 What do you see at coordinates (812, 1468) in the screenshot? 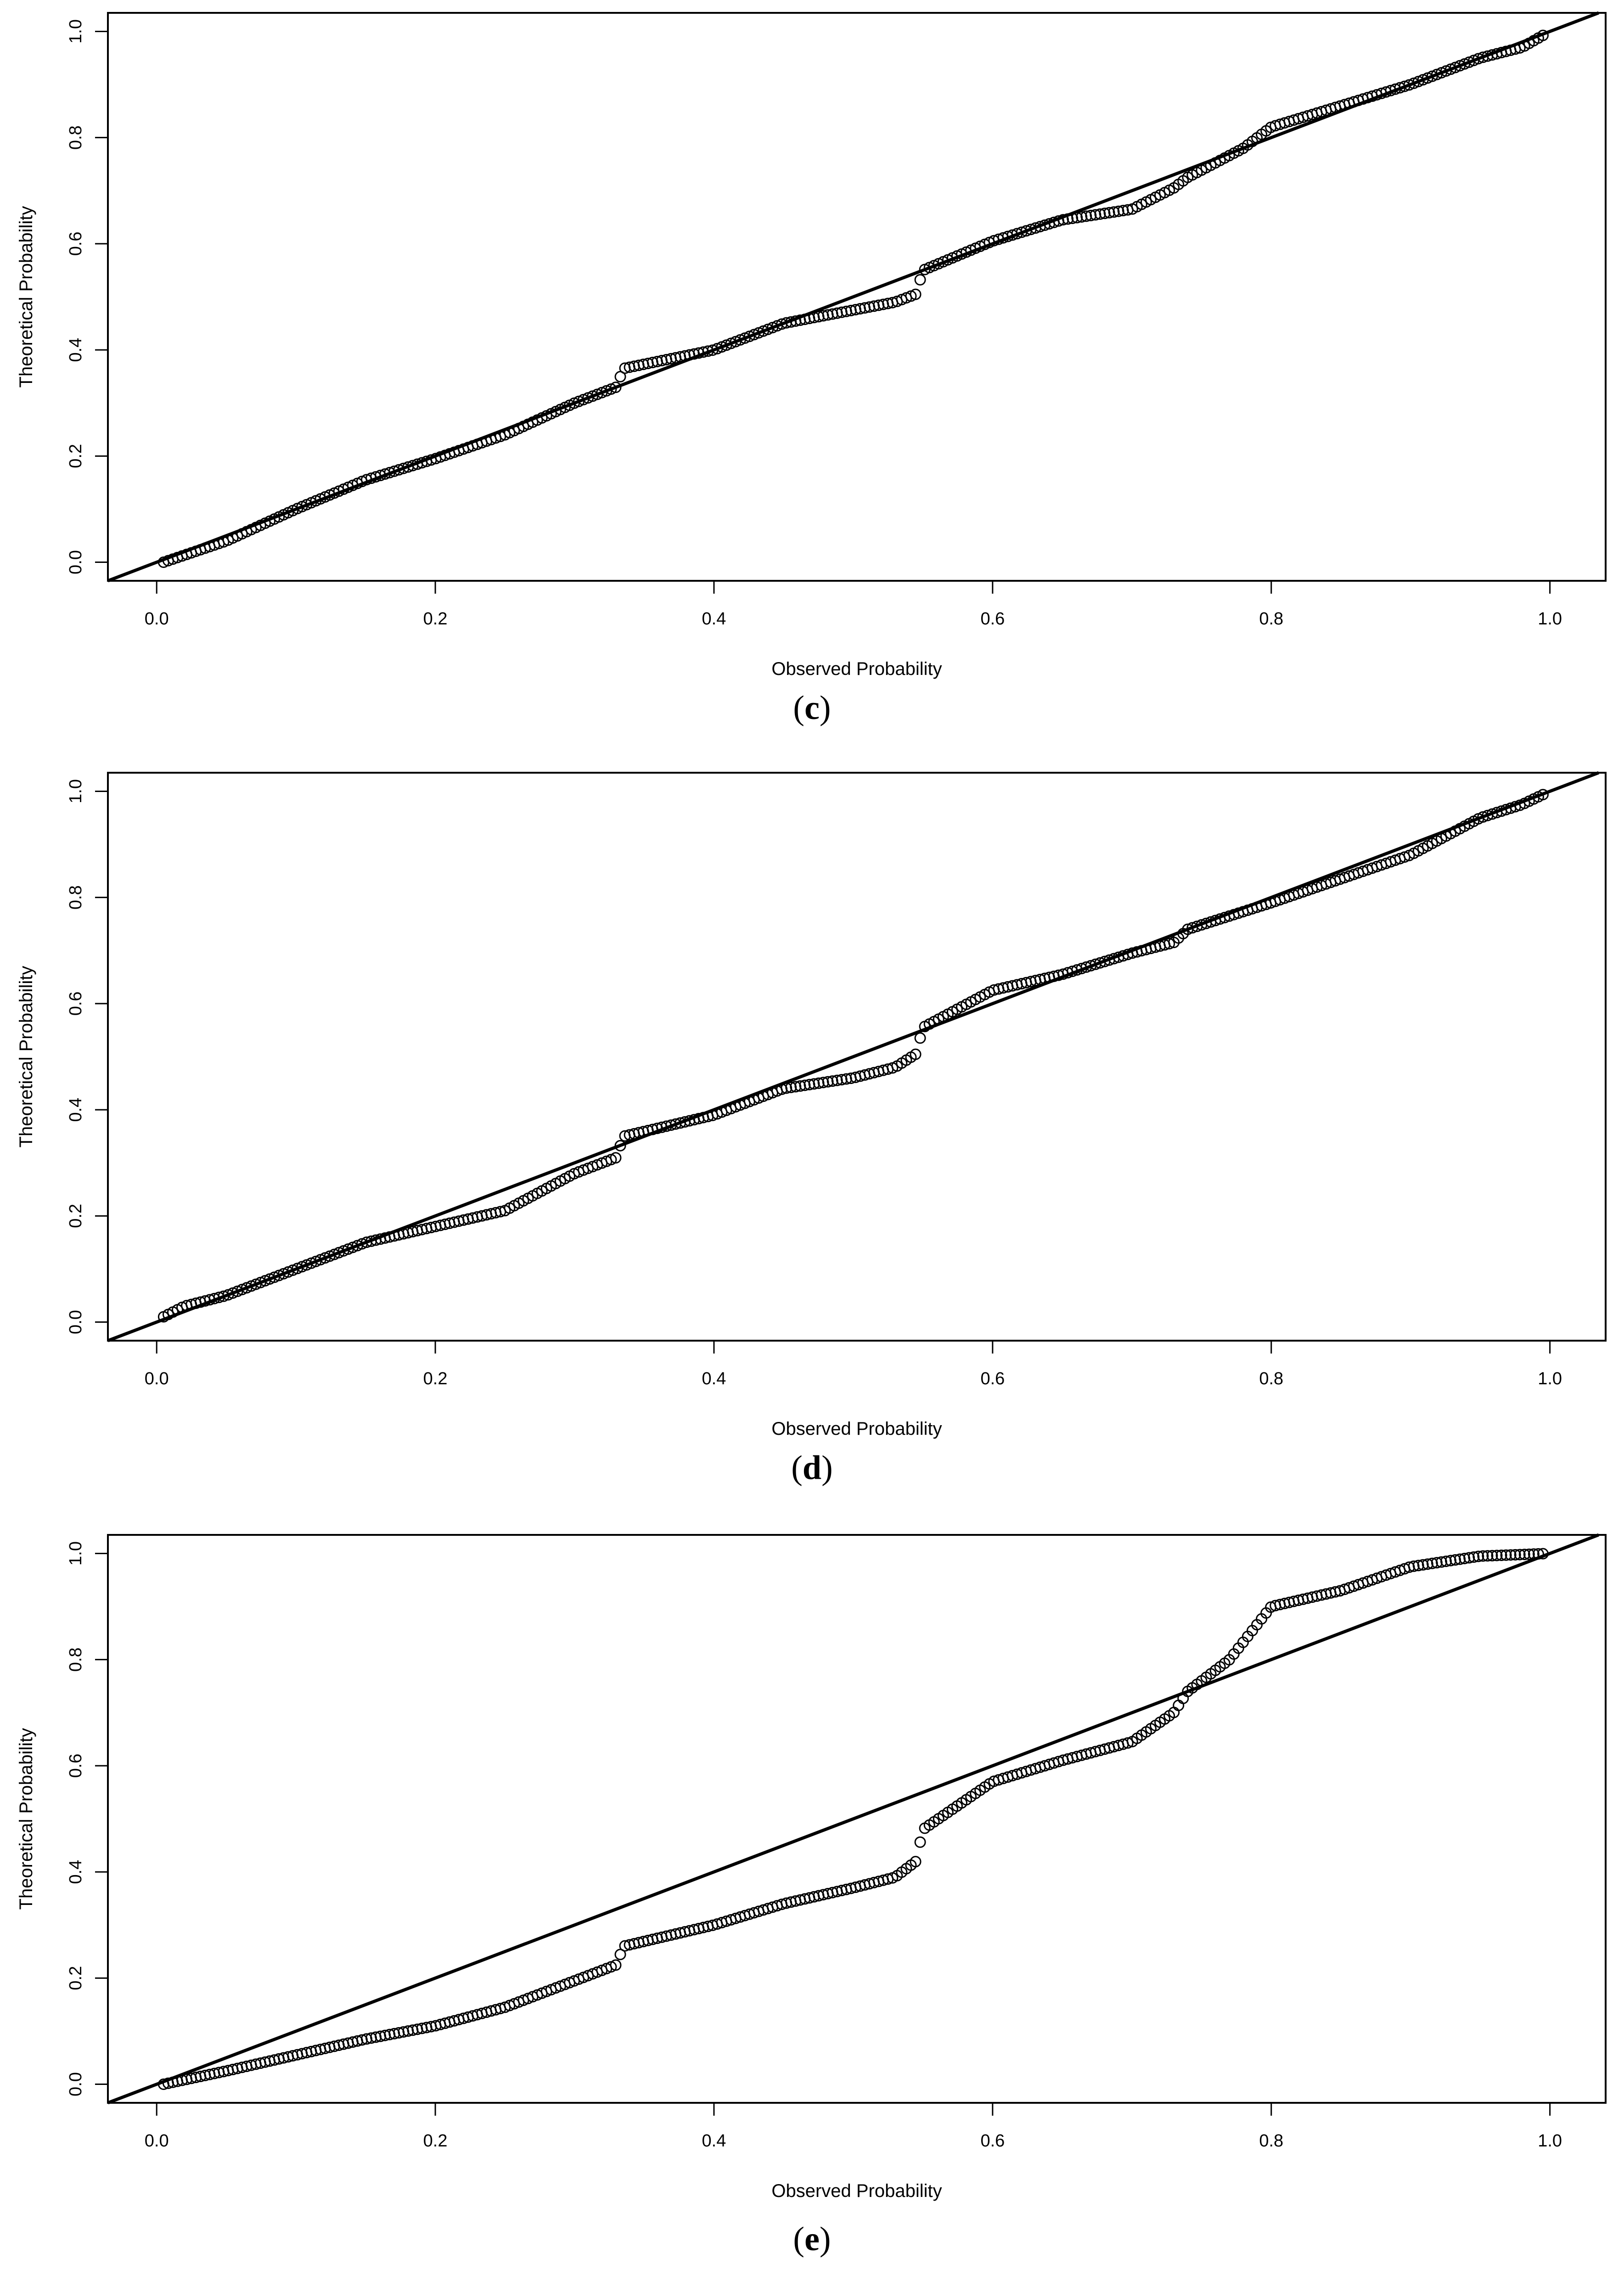
I see `panel-caption: (d)` at bounding box center [812, 1468].